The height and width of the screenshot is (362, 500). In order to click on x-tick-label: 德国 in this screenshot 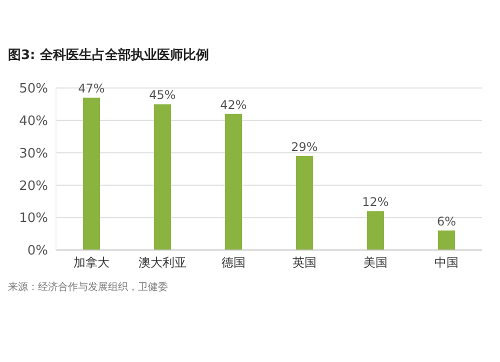, I will do `click(234, 263)`.